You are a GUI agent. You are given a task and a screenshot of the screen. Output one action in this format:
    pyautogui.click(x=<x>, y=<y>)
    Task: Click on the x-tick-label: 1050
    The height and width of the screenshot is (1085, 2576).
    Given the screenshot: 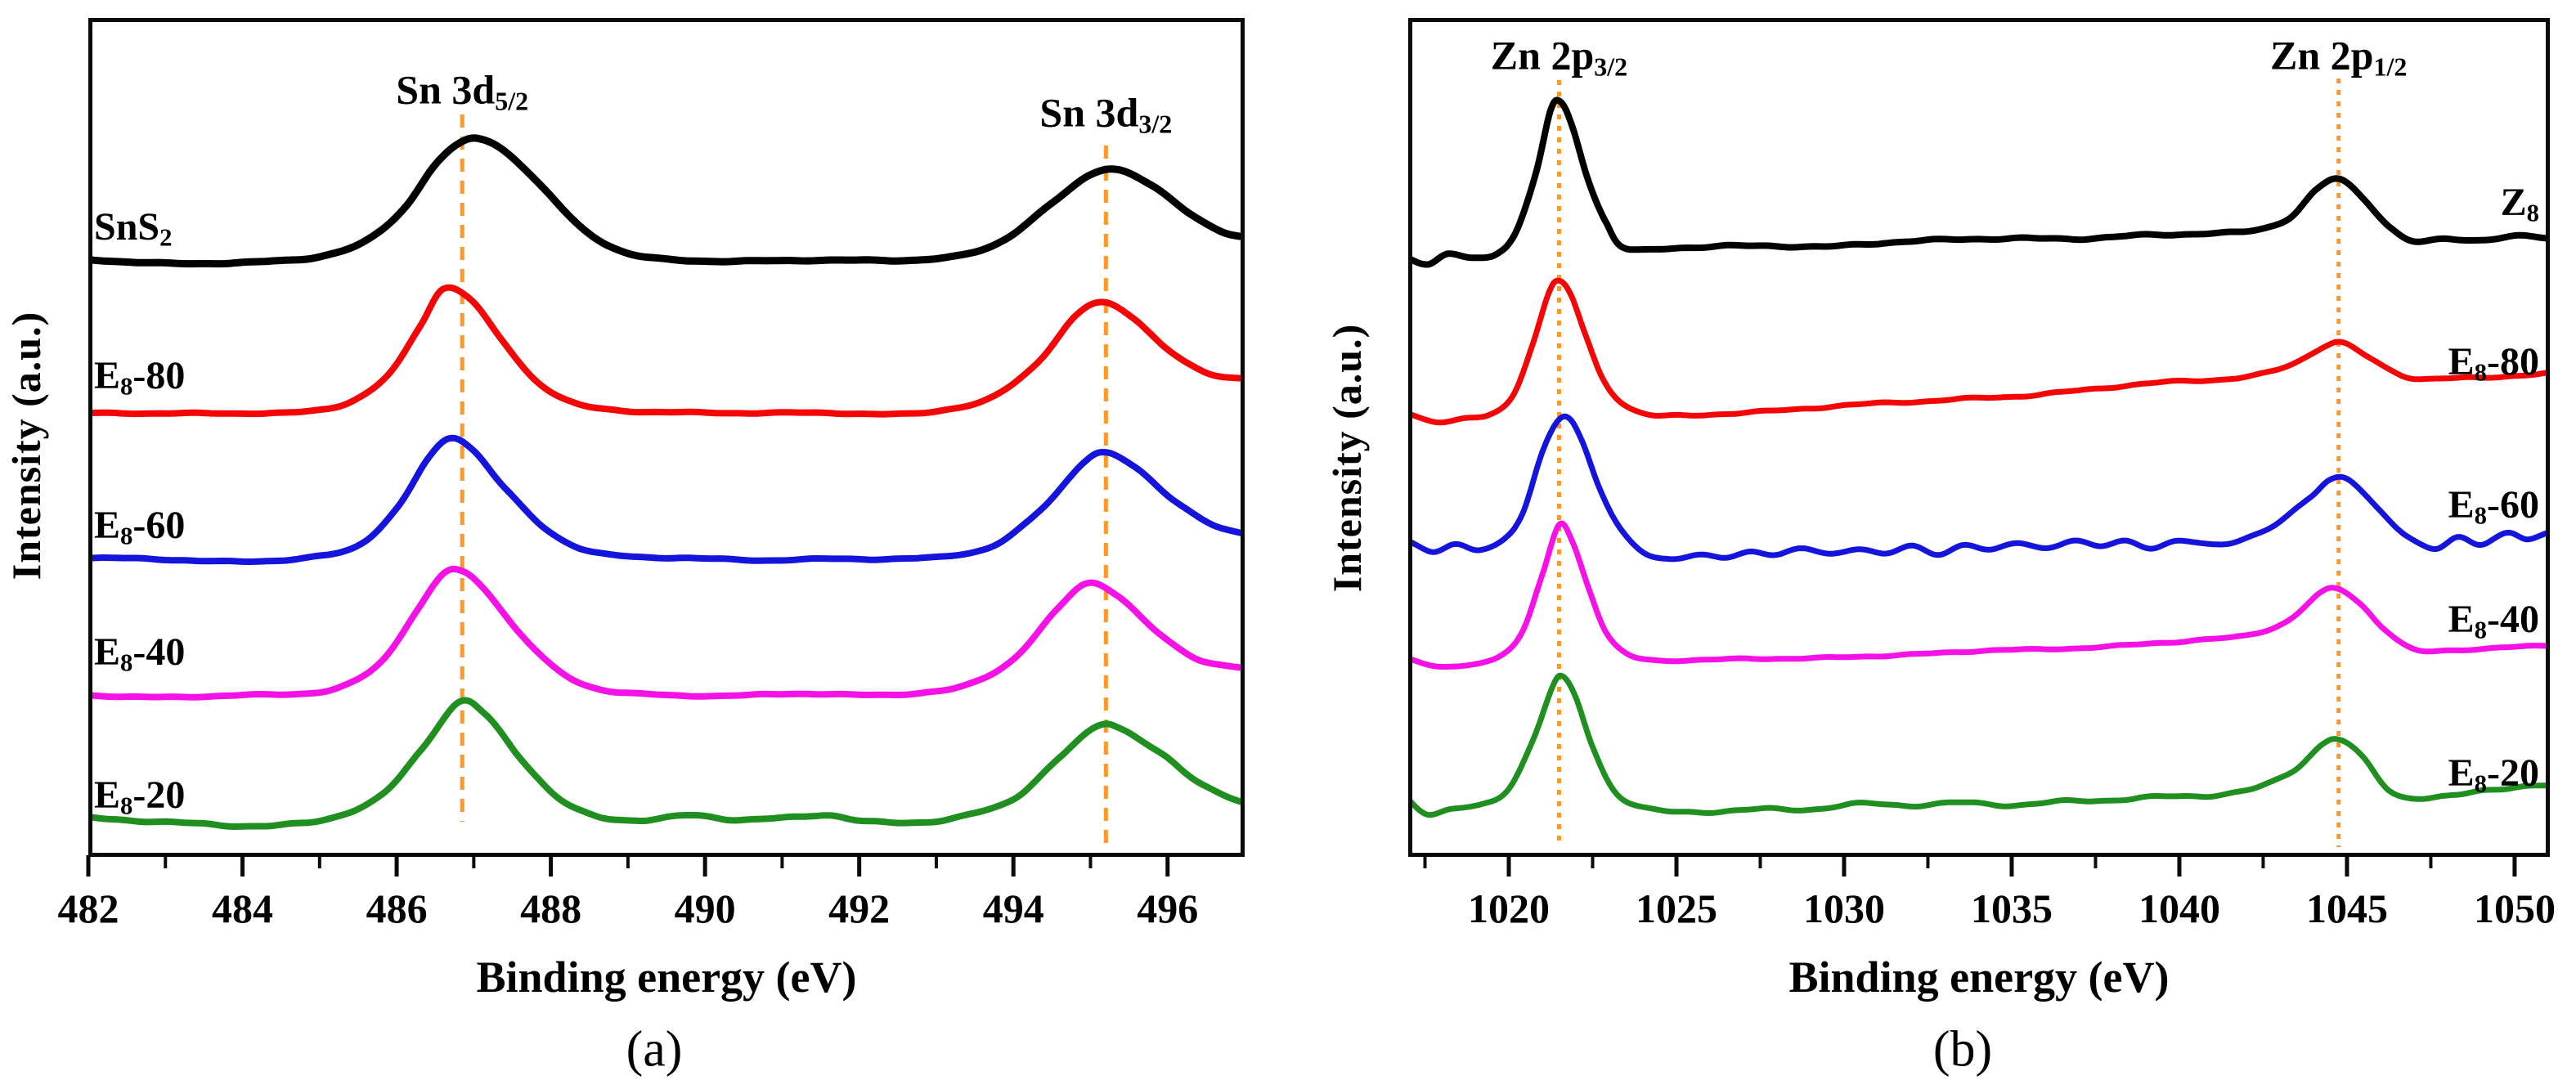 What is the action you would take?
    pyautogui.click(x=2514, y=908)
    